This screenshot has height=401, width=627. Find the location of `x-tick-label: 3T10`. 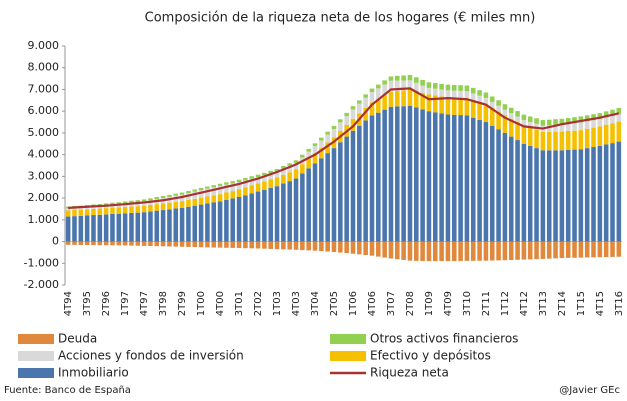

x-tick-label: 3T10 is located at coordinates (467, 303).